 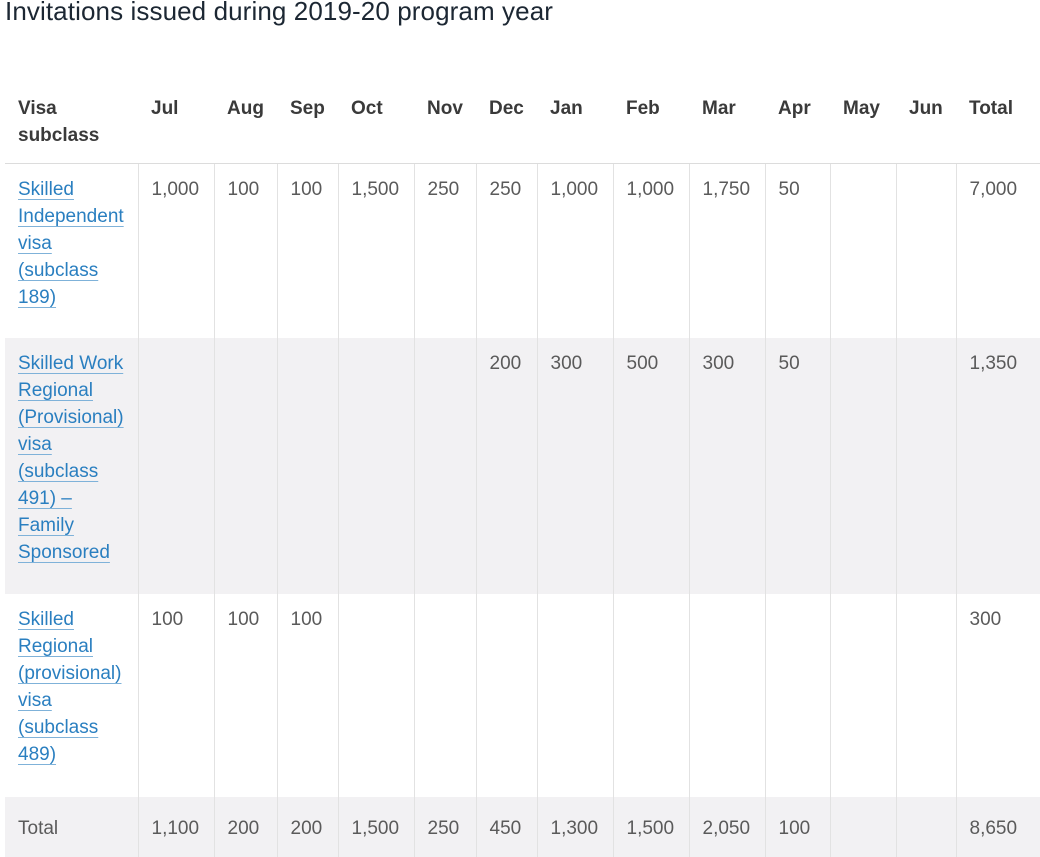 I want to click on row-total-cell: 1,350, so click(x=997, y=466).